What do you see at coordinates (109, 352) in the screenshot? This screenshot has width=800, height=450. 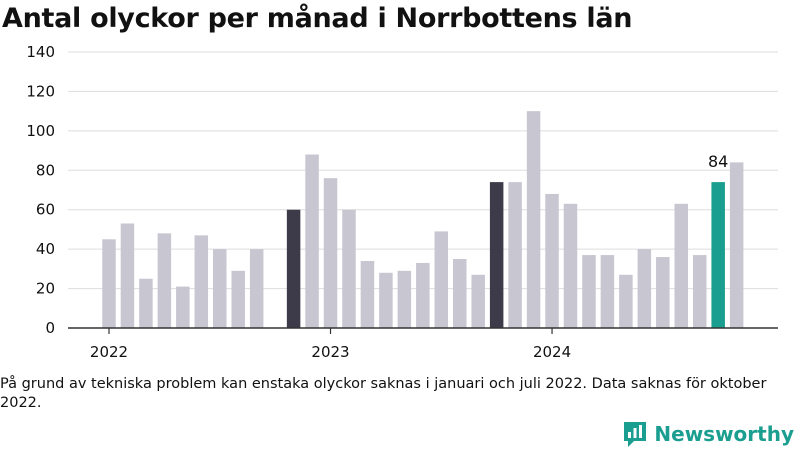 I see `x-tick-label: 2022` at bounding box center [109, 352].